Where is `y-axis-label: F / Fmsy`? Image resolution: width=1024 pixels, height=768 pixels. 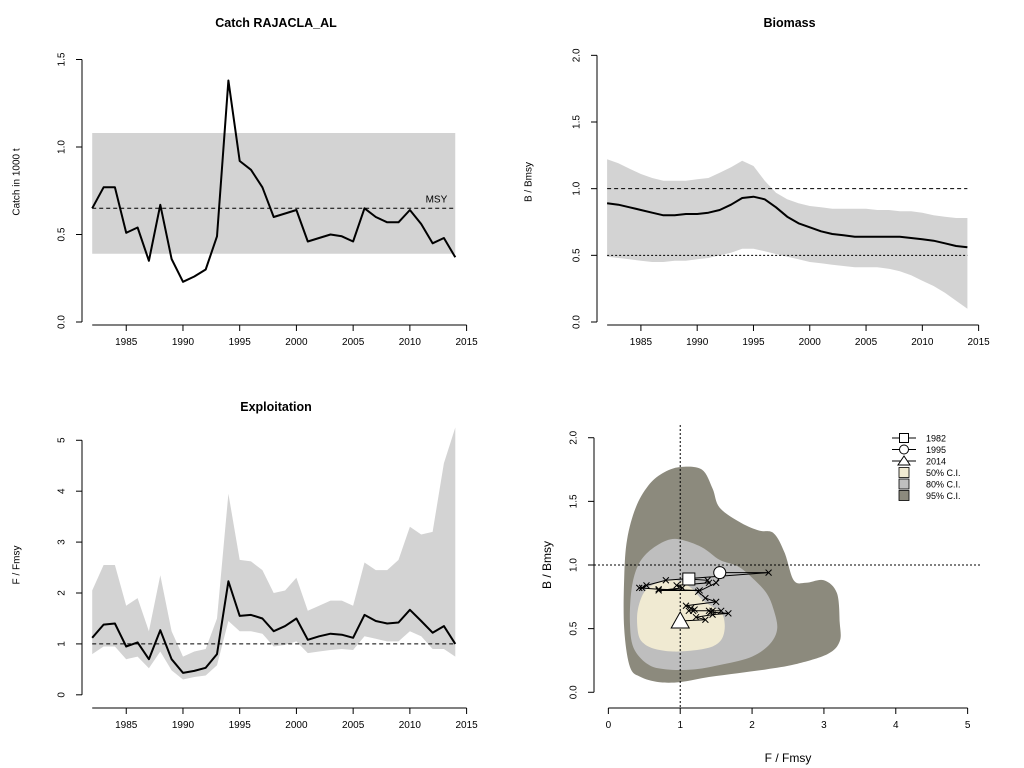 y-axis-label: F / Fmsy is located at coordinates (17, 565).